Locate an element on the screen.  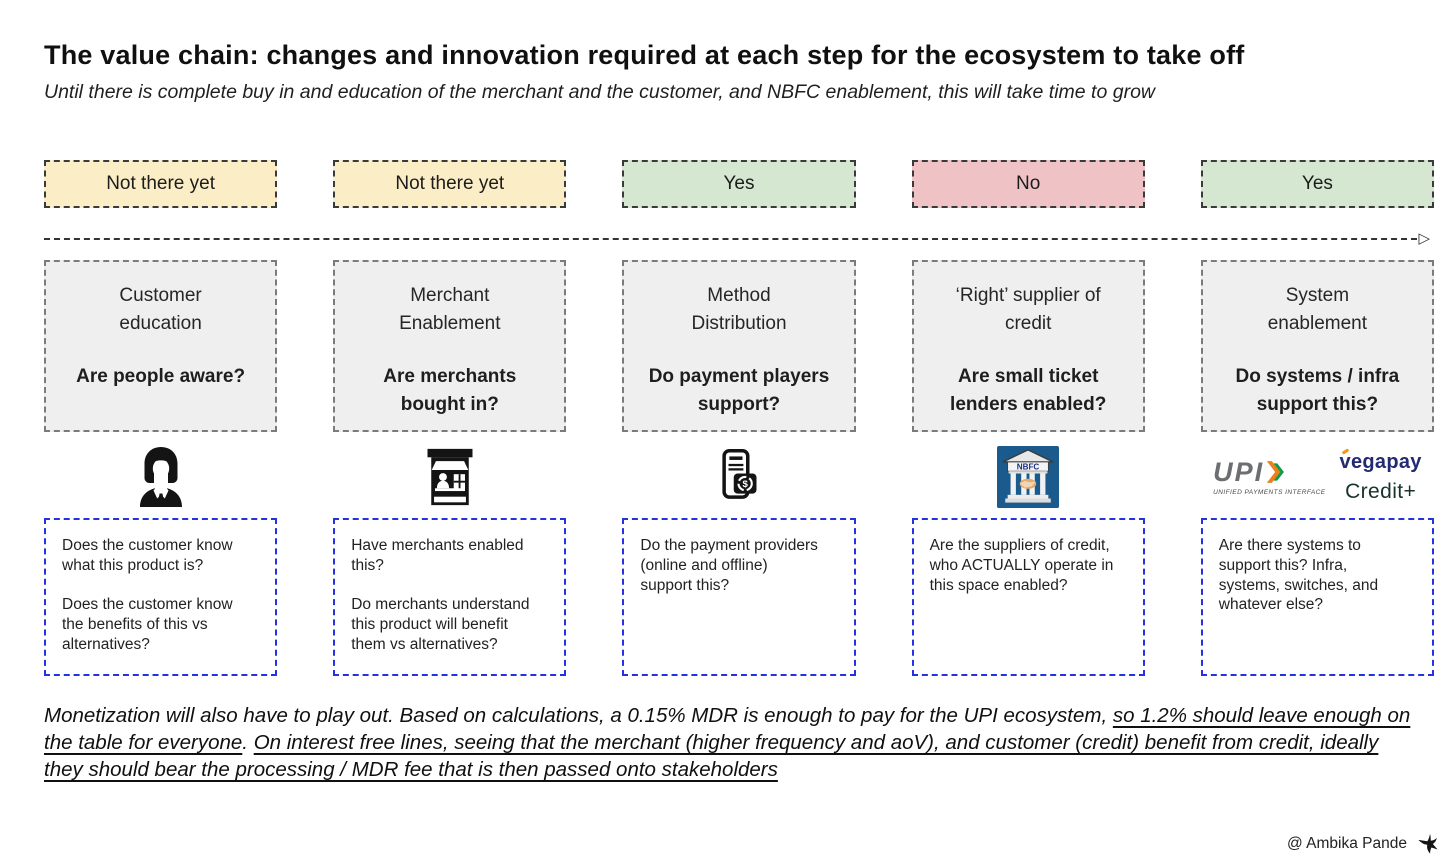
upi-tagline: UNIFIED PAYMENTS INTERFACE is located at coordinates (1269, 492).